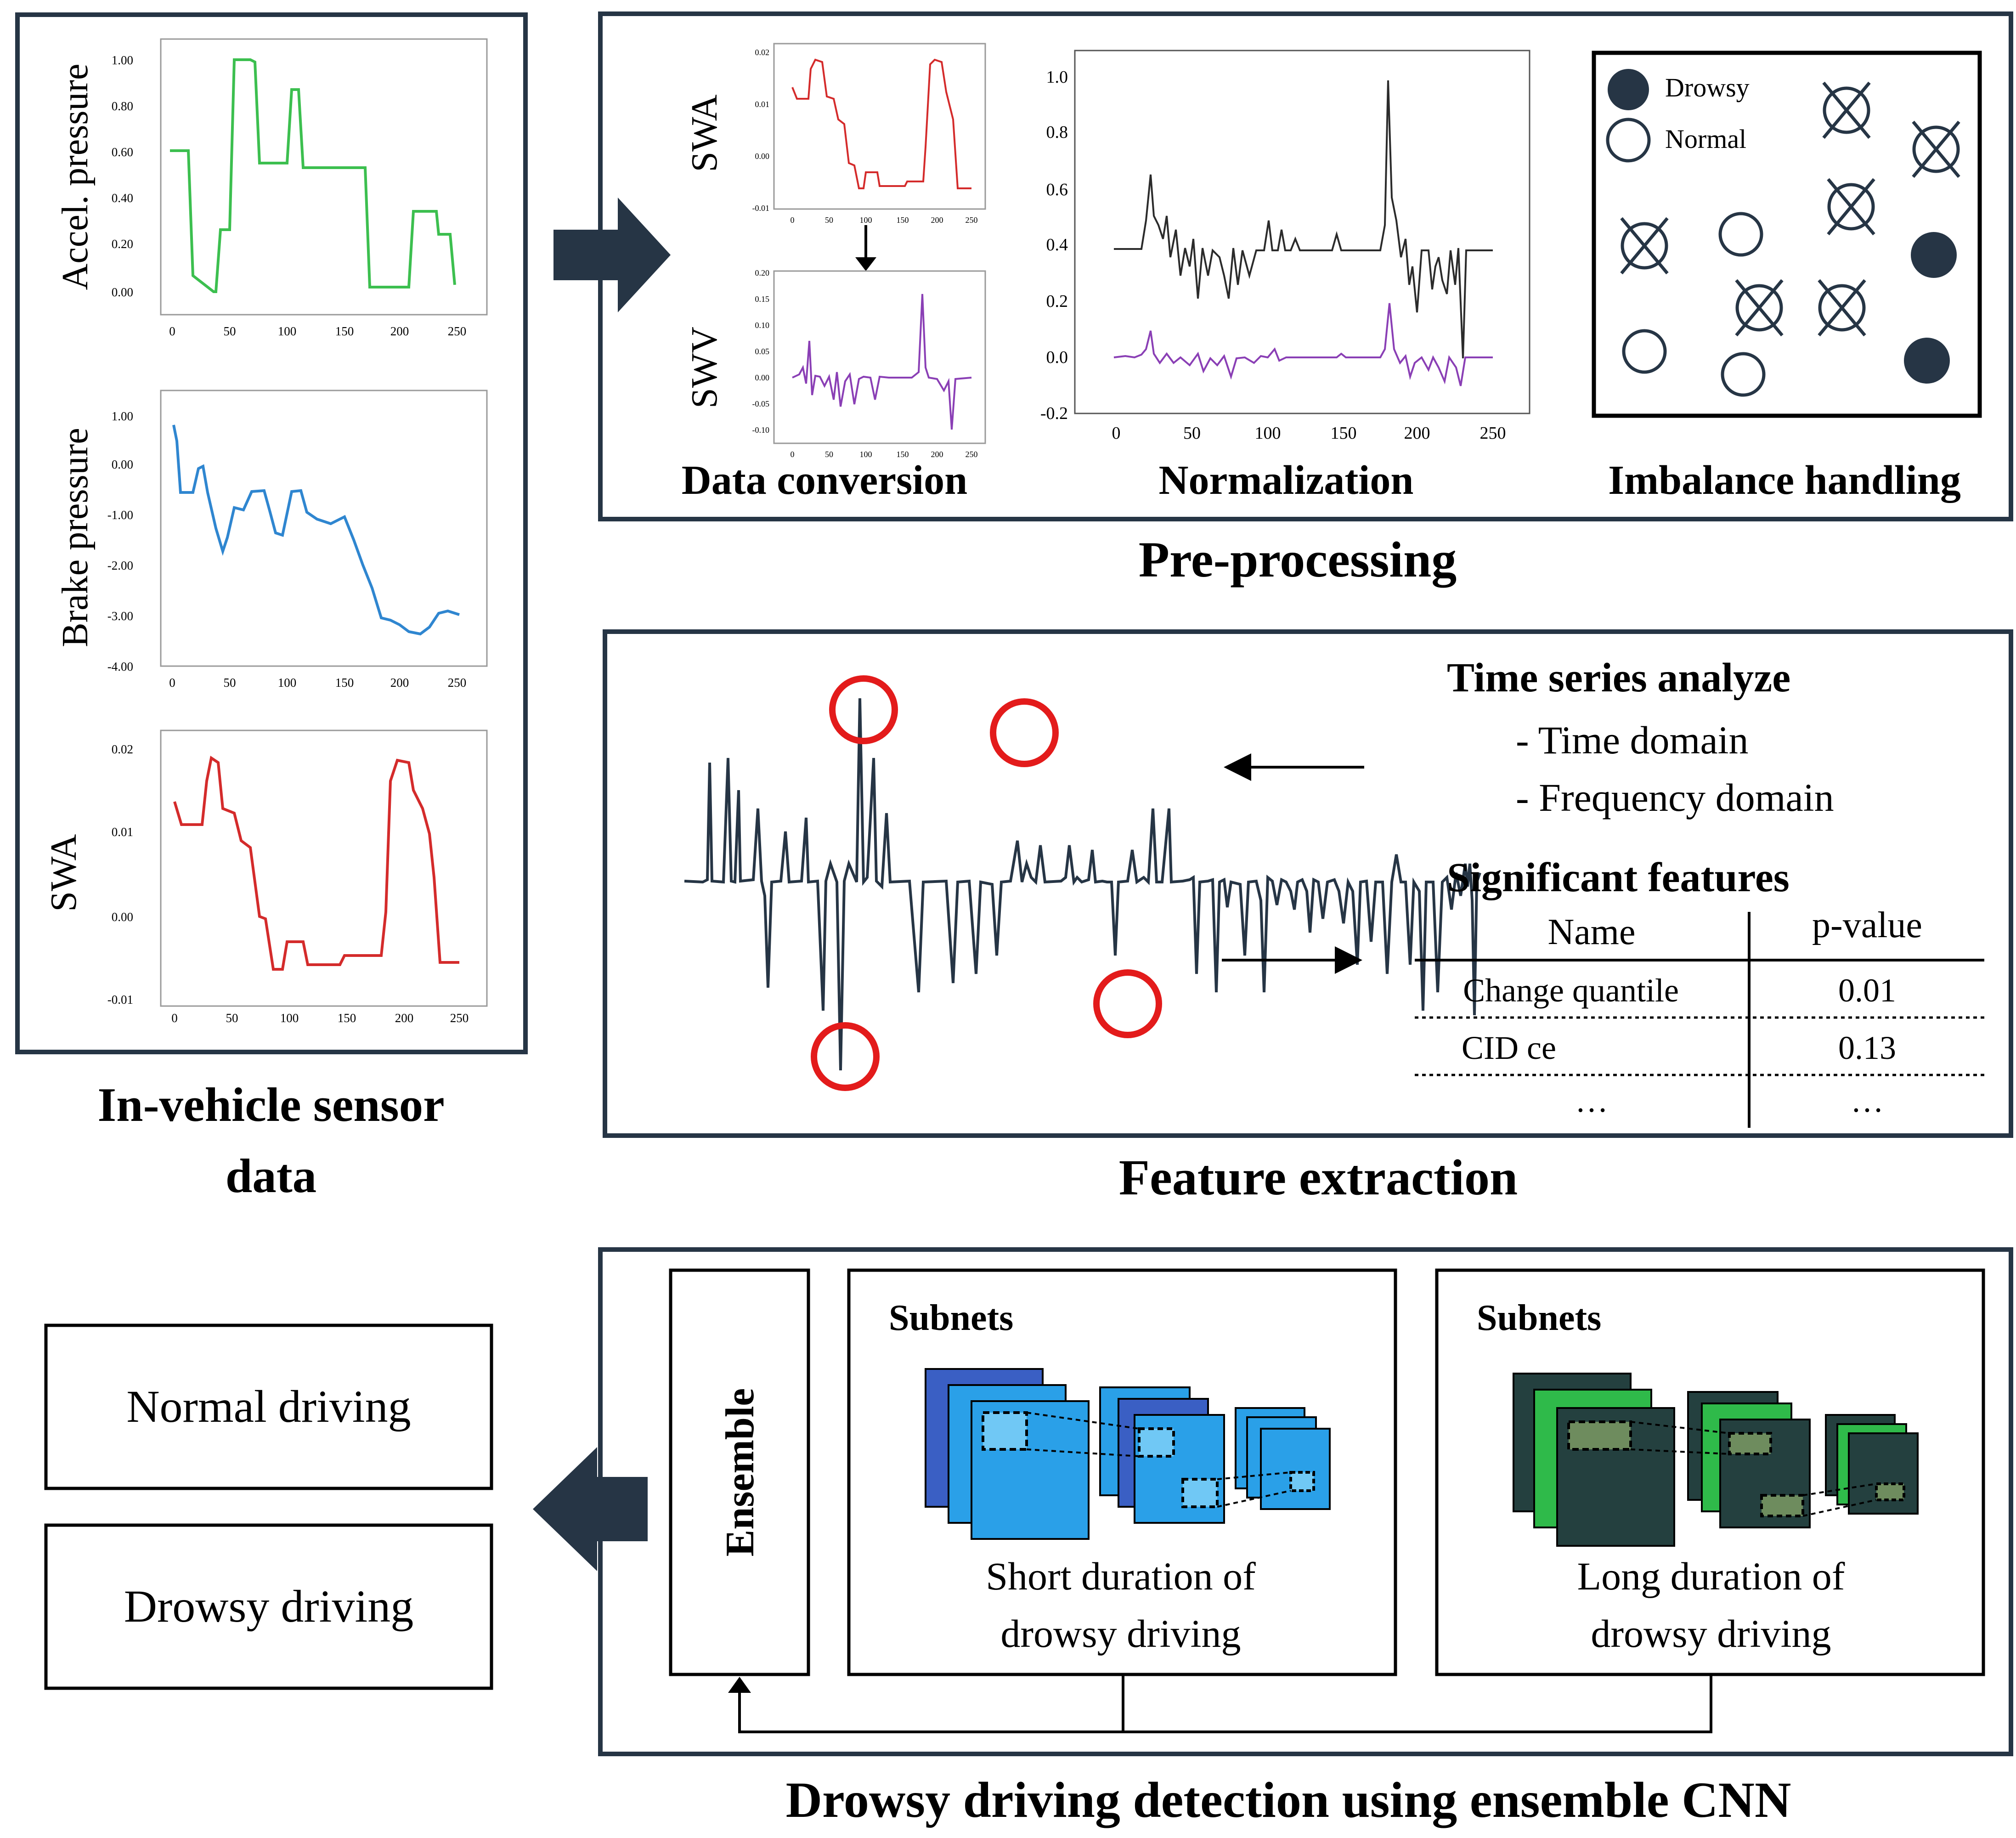  Describe the element at coordinates (762, 351) in the screenshot. I see `dc-swv-ytick: 0.05` at that location.